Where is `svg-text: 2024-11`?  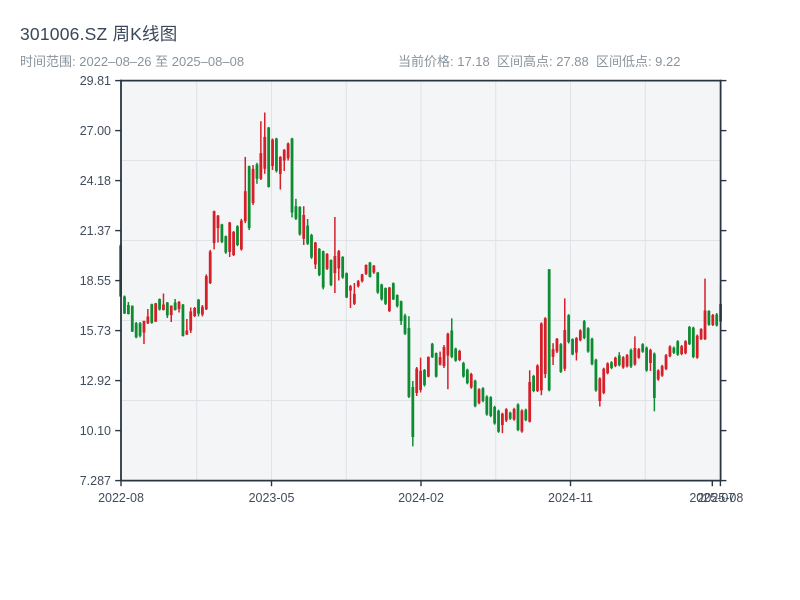 svg-text: 2024-11 is located at coordinates (570, 498).